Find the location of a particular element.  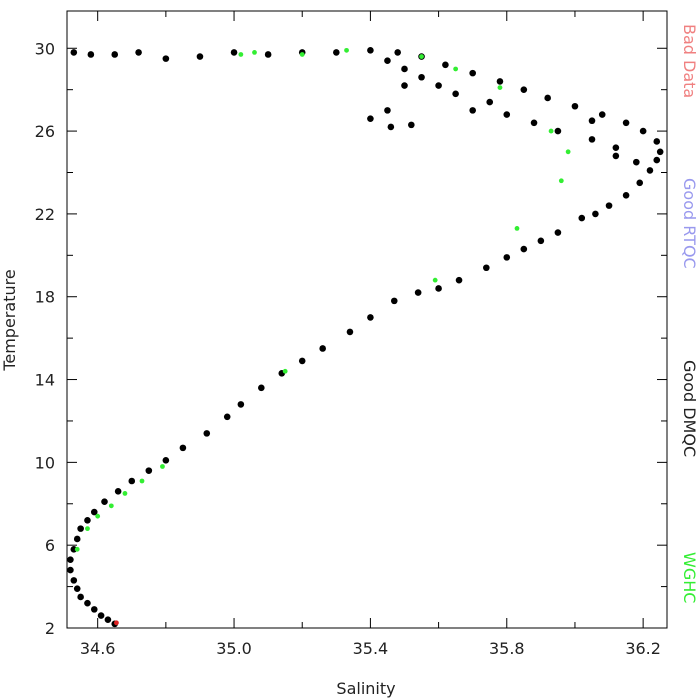

y-axis-label: Temperature is located at coordinates (9, 320).